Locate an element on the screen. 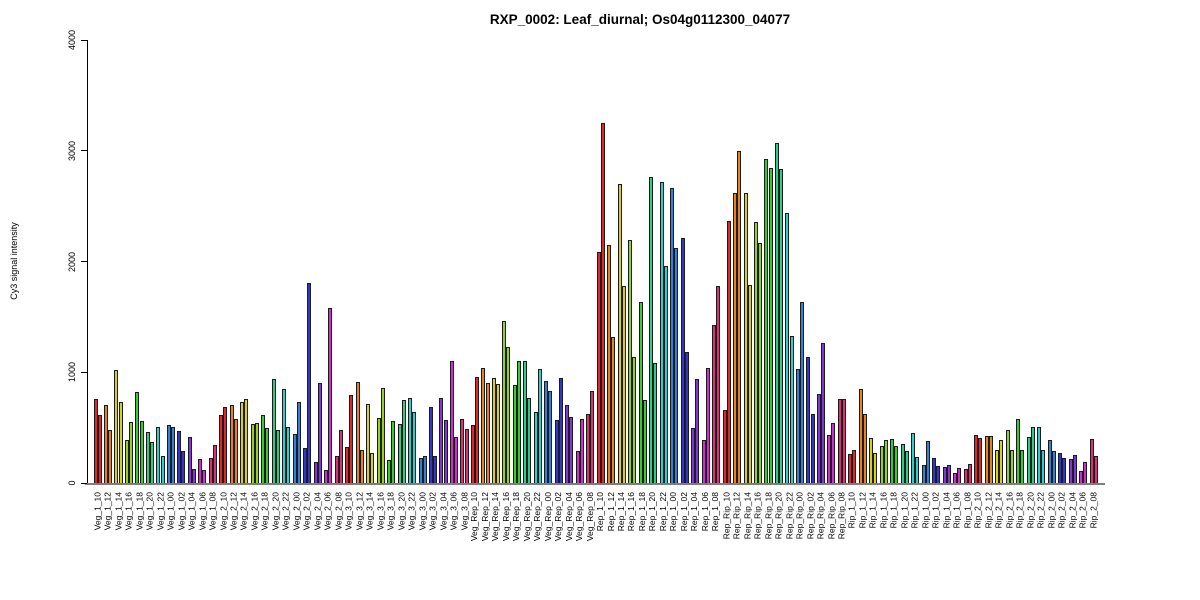 Image resolution: width=1200 pixels, height=600 pixels. x-axis-label: Veg_3_22 is located at coordinates (411, 511).